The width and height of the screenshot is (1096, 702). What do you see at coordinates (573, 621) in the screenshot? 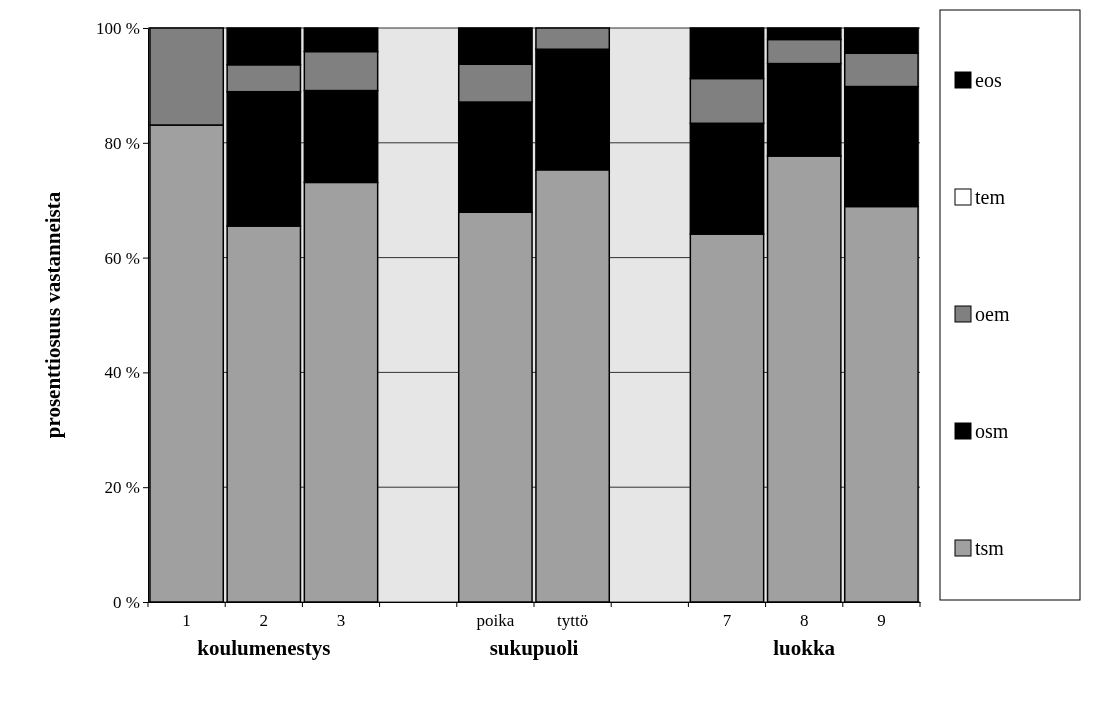
I see `x-tick-label: tyttö` at bounding box center [573, 621].